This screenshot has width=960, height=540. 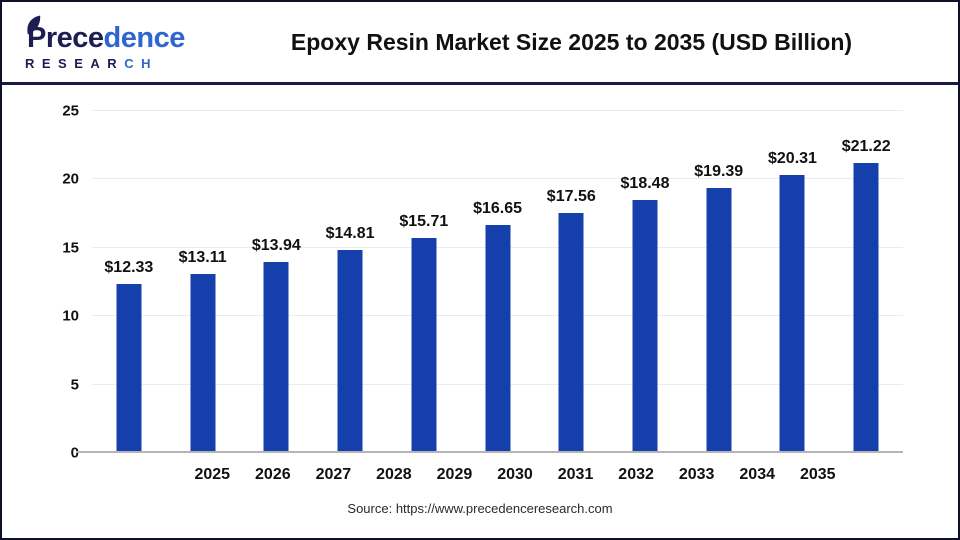 I want to click on bar-slot: $19.39, so click(x=719, y=282).